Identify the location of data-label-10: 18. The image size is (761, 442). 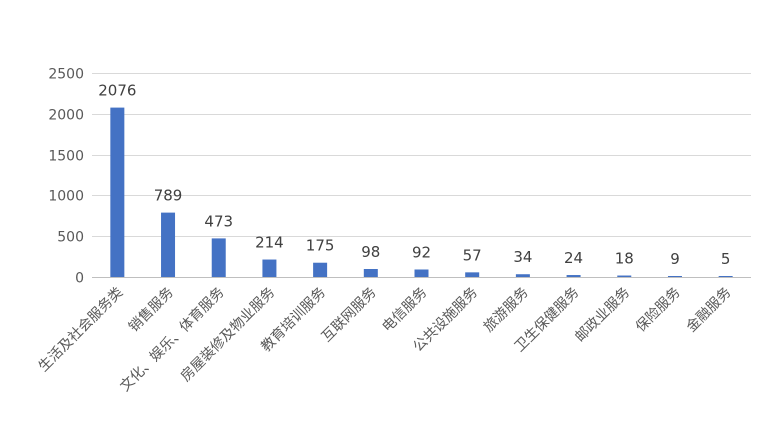
(624, 259).